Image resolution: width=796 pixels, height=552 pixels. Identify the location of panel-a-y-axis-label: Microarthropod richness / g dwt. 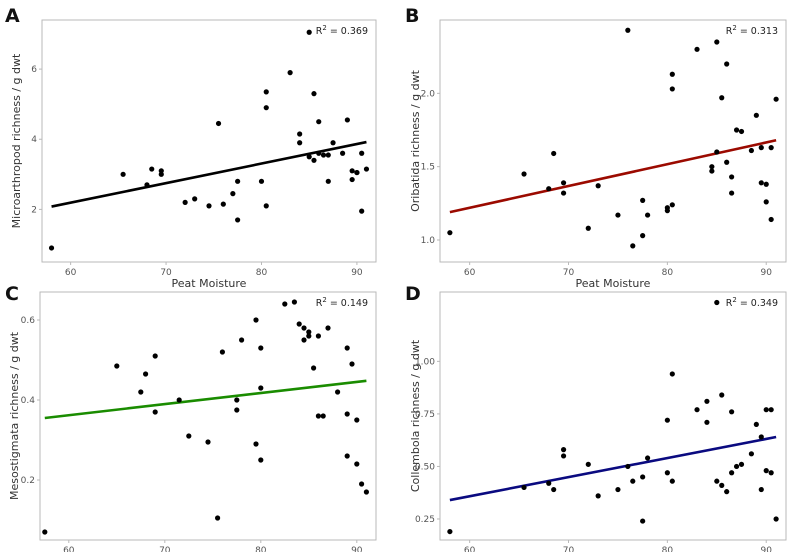
(16, 140).